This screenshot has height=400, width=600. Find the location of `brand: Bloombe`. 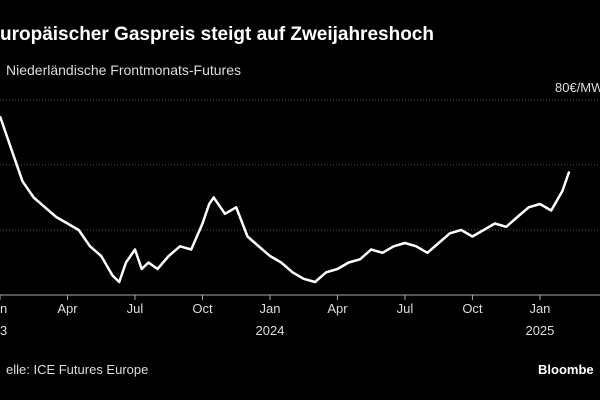

brand: Bloombe is located at coordinates (566, 369).